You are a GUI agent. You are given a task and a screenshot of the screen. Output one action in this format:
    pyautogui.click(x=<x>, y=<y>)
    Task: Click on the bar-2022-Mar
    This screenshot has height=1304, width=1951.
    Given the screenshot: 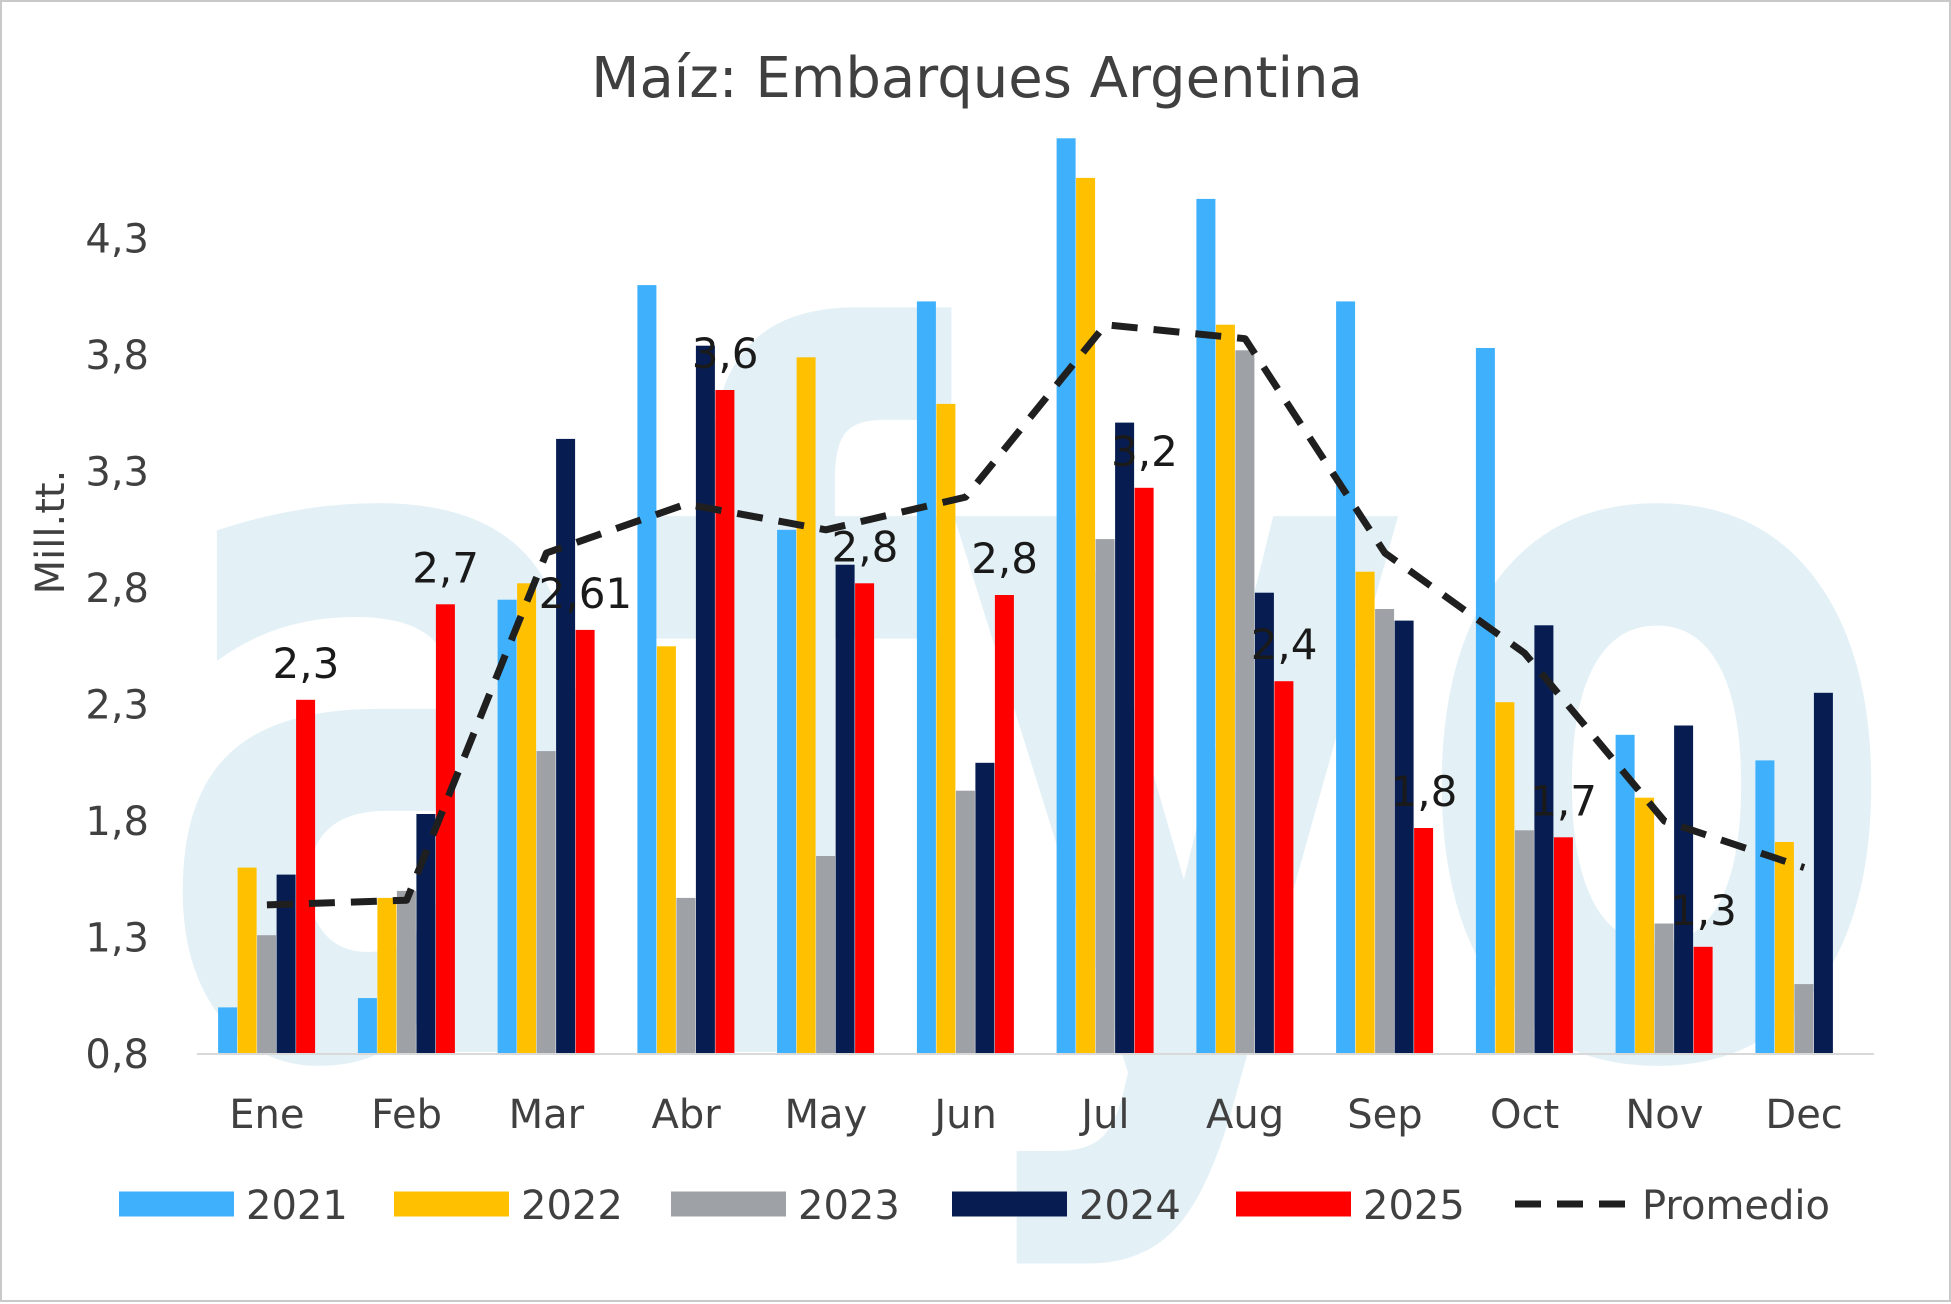 What is the action you would take?
    pyautogui.click(x=527, y=818)
    